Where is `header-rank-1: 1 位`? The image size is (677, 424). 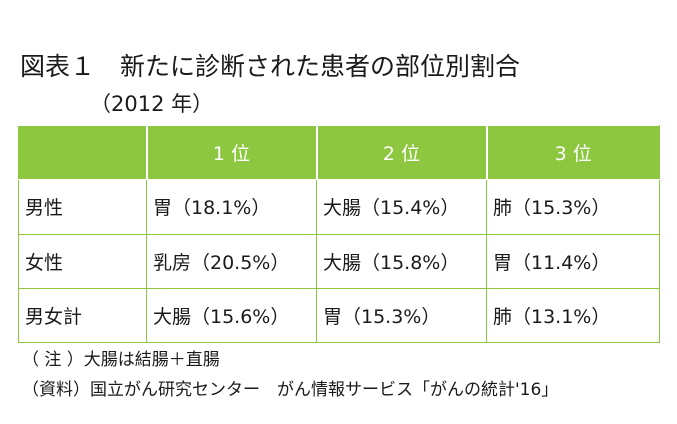 header-rank-1: 1 位 is located at coordinates (231, 152).